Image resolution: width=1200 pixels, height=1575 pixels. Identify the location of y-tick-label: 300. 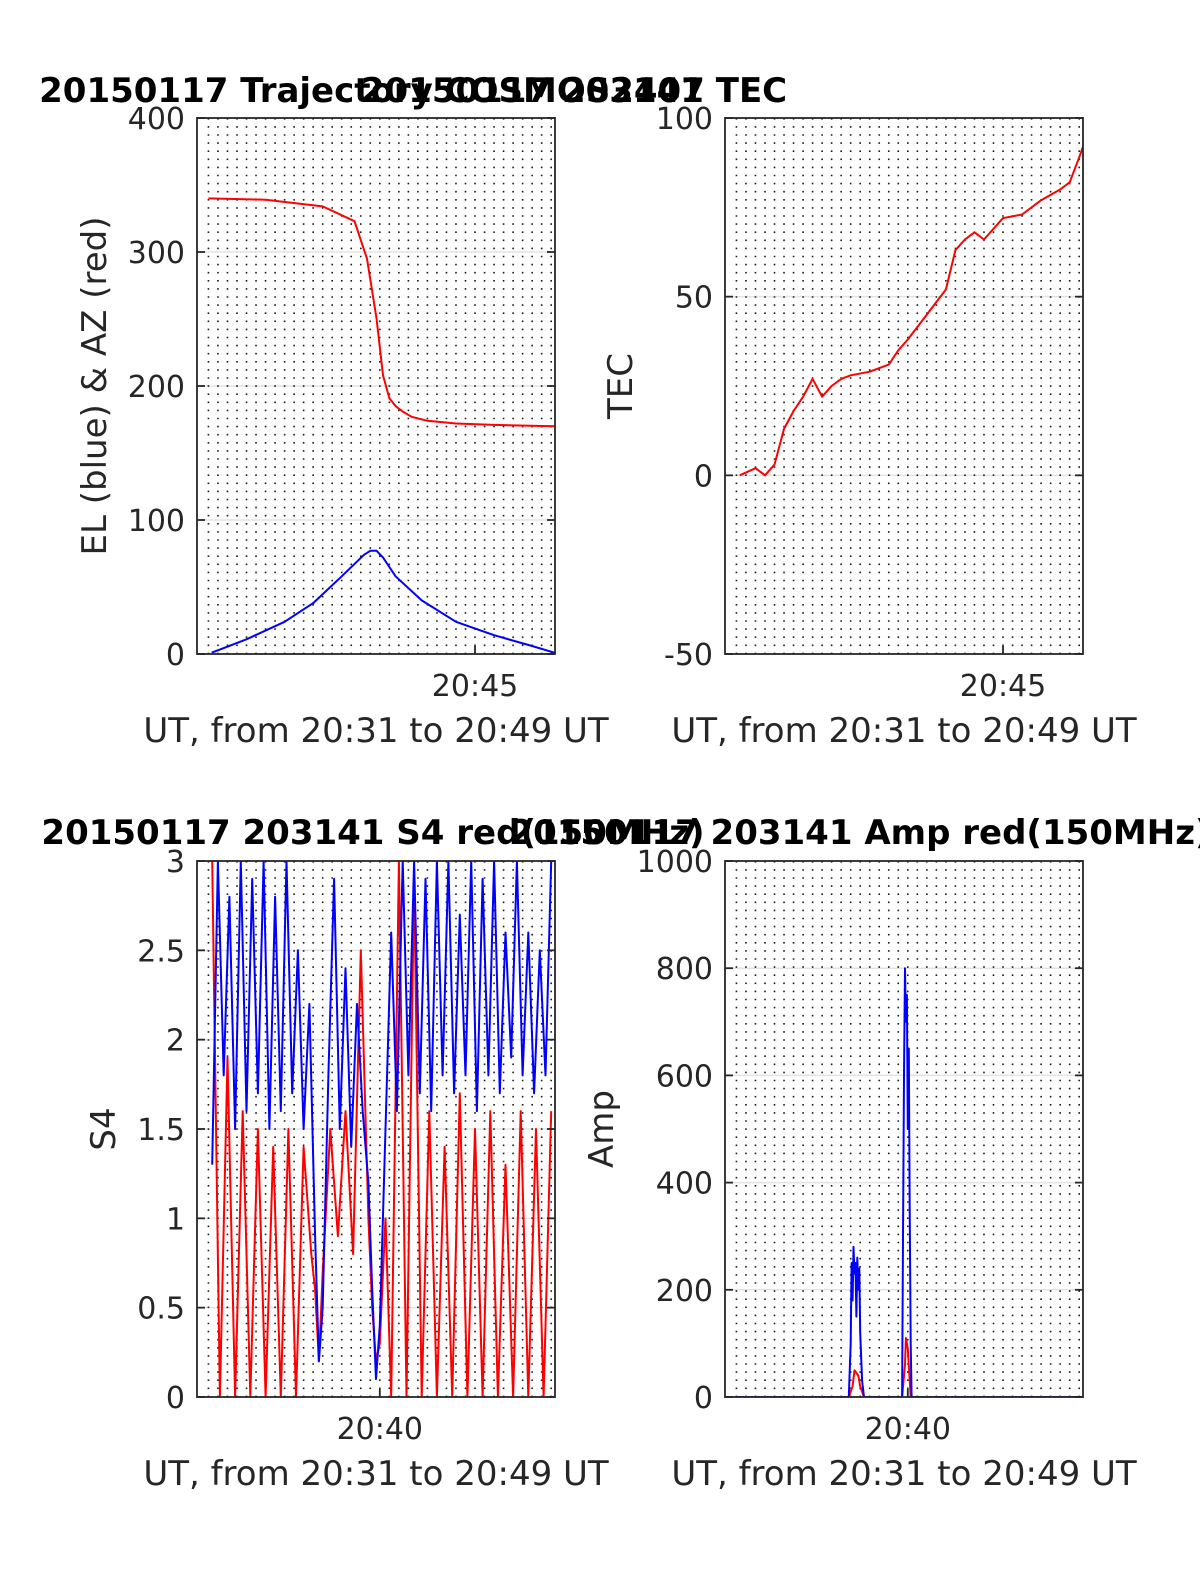
(156, 253).